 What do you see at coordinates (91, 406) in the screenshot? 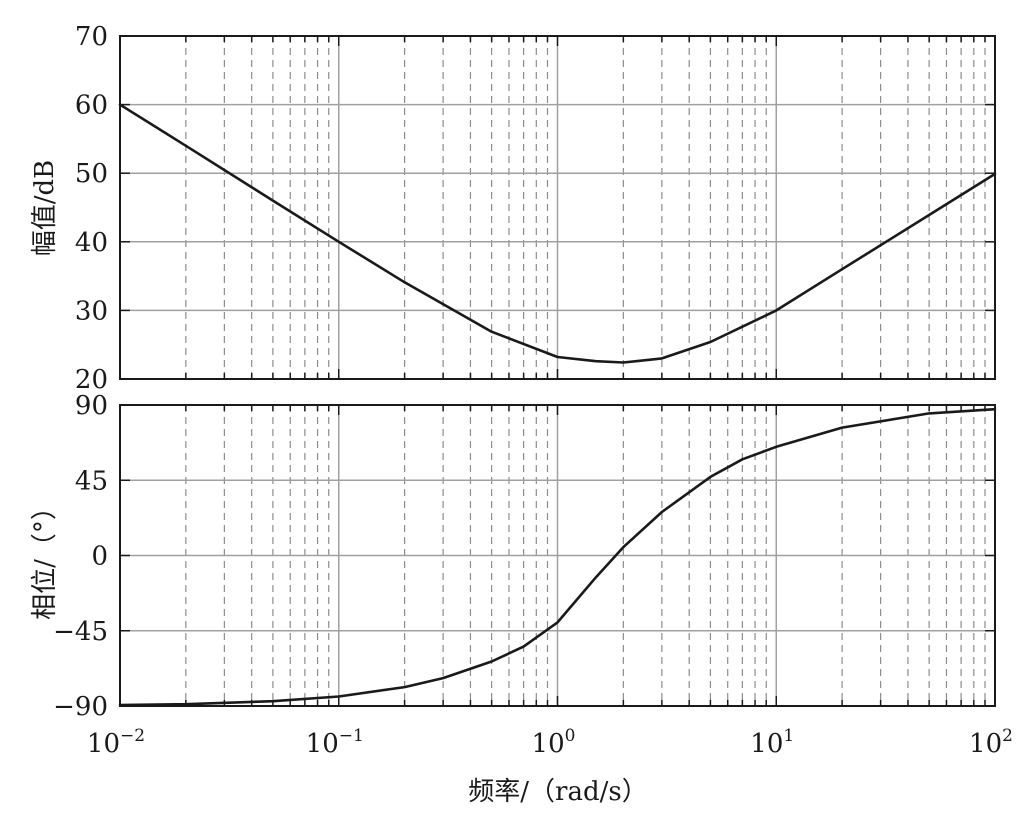
I see `phase-ytick-label: 90` at bounding box center [91, 406].